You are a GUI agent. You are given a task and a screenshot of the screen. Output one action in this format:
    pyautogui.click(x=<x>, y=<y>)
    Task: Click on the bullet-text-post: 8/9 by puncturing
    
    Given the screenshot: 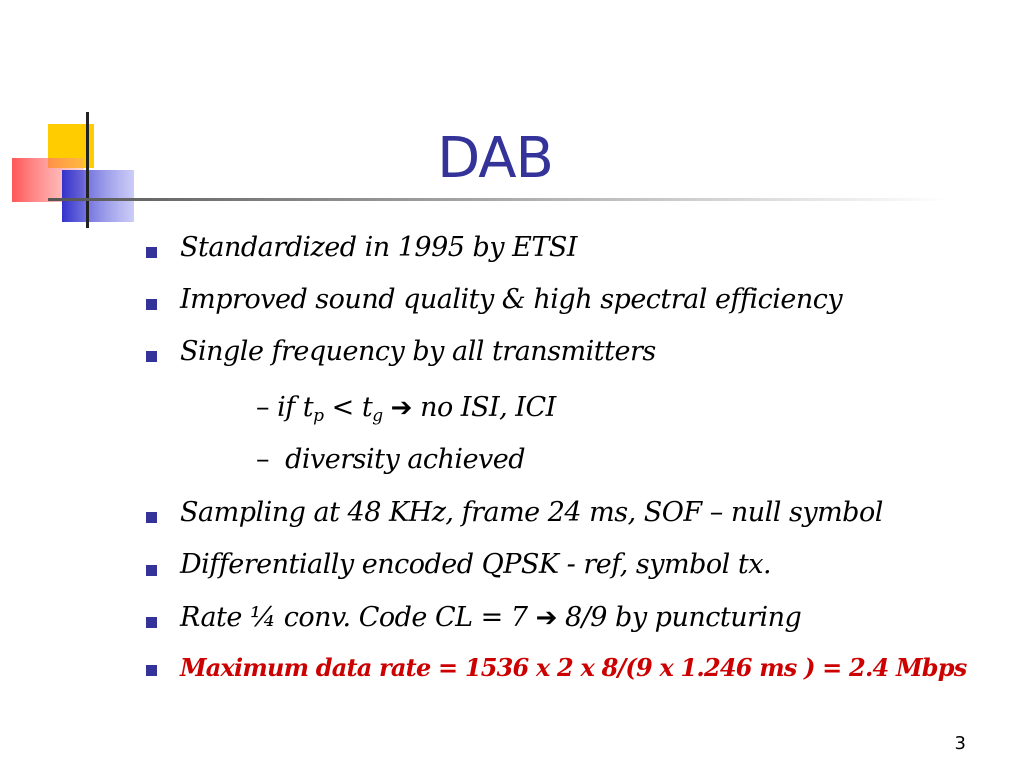 What is the action you would take?
    pyautogui.click(x=683, y=617)
    